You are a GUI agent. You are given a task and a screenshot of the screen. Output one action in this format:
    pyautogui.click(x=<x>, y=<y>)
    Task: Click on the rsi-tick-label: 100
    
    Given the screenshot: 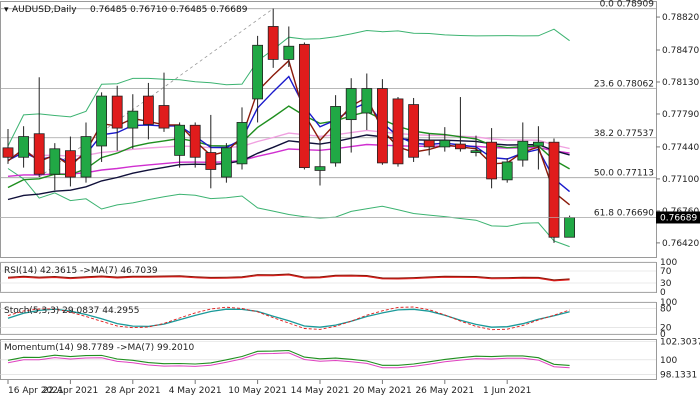 What is the action you would take?
    pyautogui.click(x=668, y=263)
    